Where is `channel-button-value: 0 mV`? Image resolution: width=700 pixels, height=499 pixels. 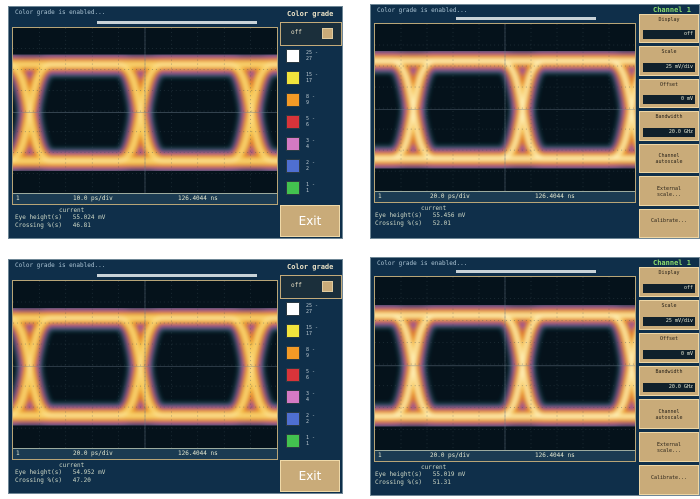
channel-button-value: 0 mV is located at coordinates (669, 100).